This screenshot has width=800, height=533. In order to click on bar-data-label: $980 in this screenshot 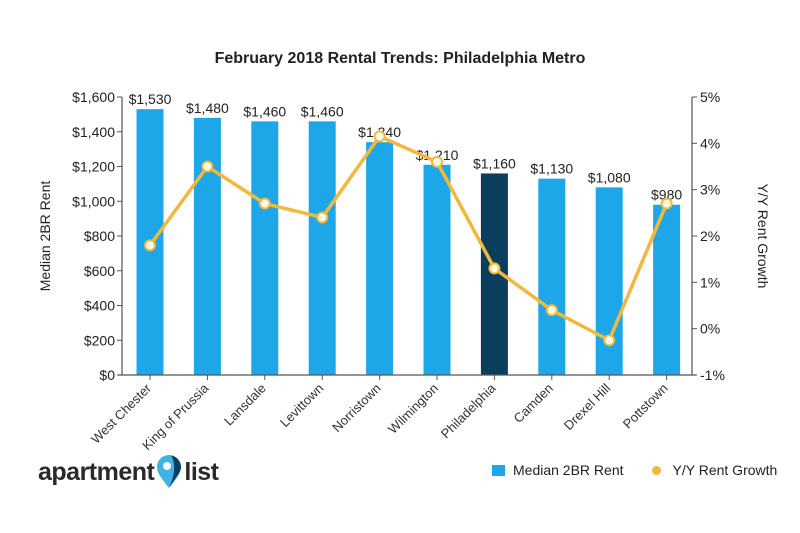, I will do `click(666, 195)`.